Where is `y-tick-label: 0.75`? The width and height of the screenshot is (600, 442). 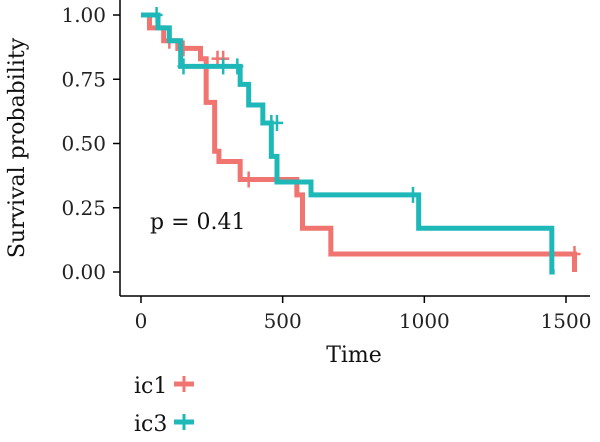 y-tick-label: 0.75 is located at coordinates (83, 79).